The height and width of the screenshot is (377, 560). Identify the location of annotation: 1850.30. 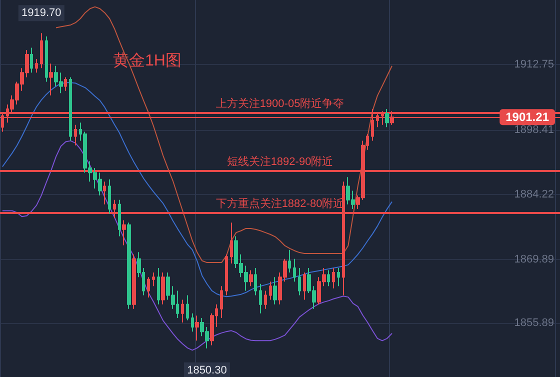
(207, 370).